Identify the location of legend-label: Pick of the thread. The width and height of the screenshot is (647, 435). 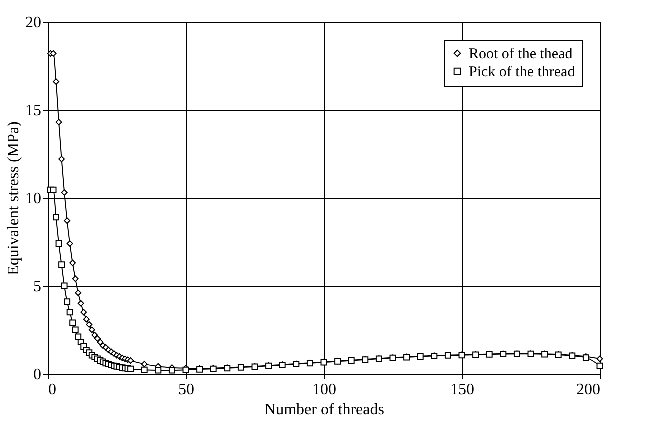
(522, 72).